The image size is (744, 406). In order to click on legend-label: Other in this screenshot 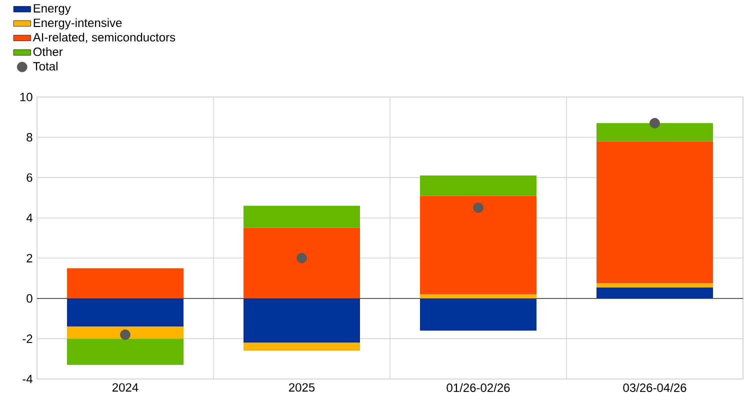, I will do `click(48, 51)`.